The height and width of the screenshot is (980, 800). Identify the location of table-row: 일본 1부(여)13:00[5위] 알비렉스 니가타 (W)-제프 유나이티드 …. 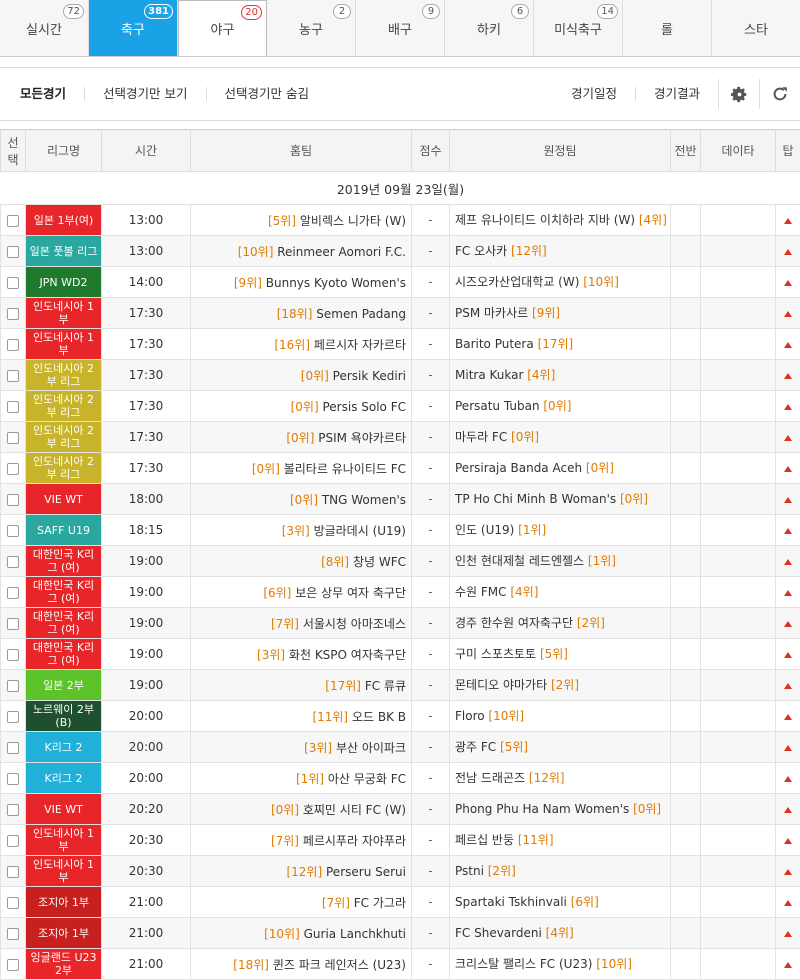
(400, 220).